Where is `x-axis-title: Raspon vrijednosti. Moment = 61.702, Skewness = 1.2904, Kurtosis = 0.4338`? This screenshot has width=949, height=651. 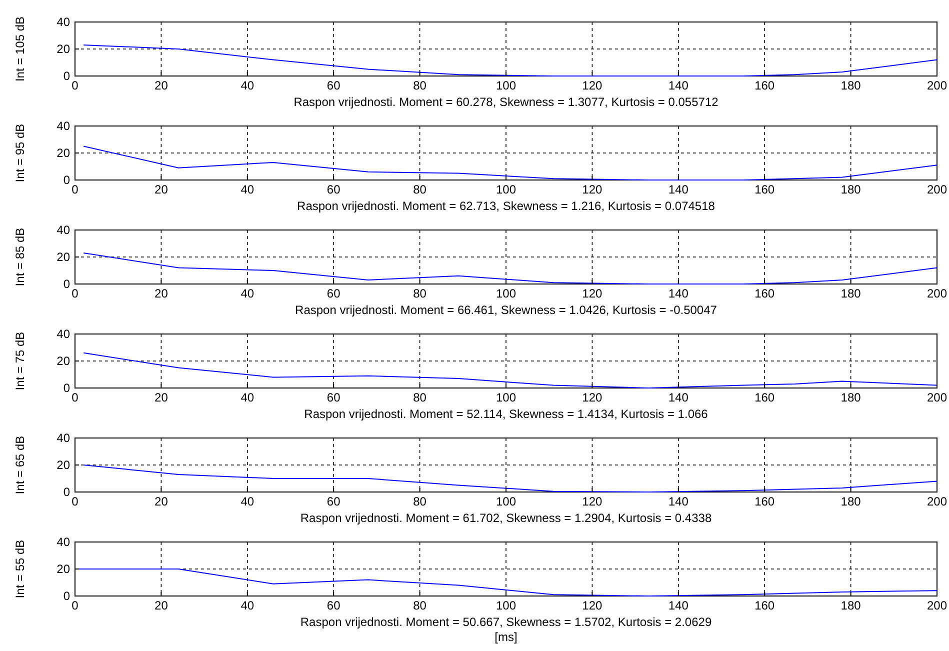 x-axis-title: Raspon vrijednosti. Moment = 61.702, Skewness = 1.2904, Kurtosis = 0.4338 is located at coordinates (506, 518).